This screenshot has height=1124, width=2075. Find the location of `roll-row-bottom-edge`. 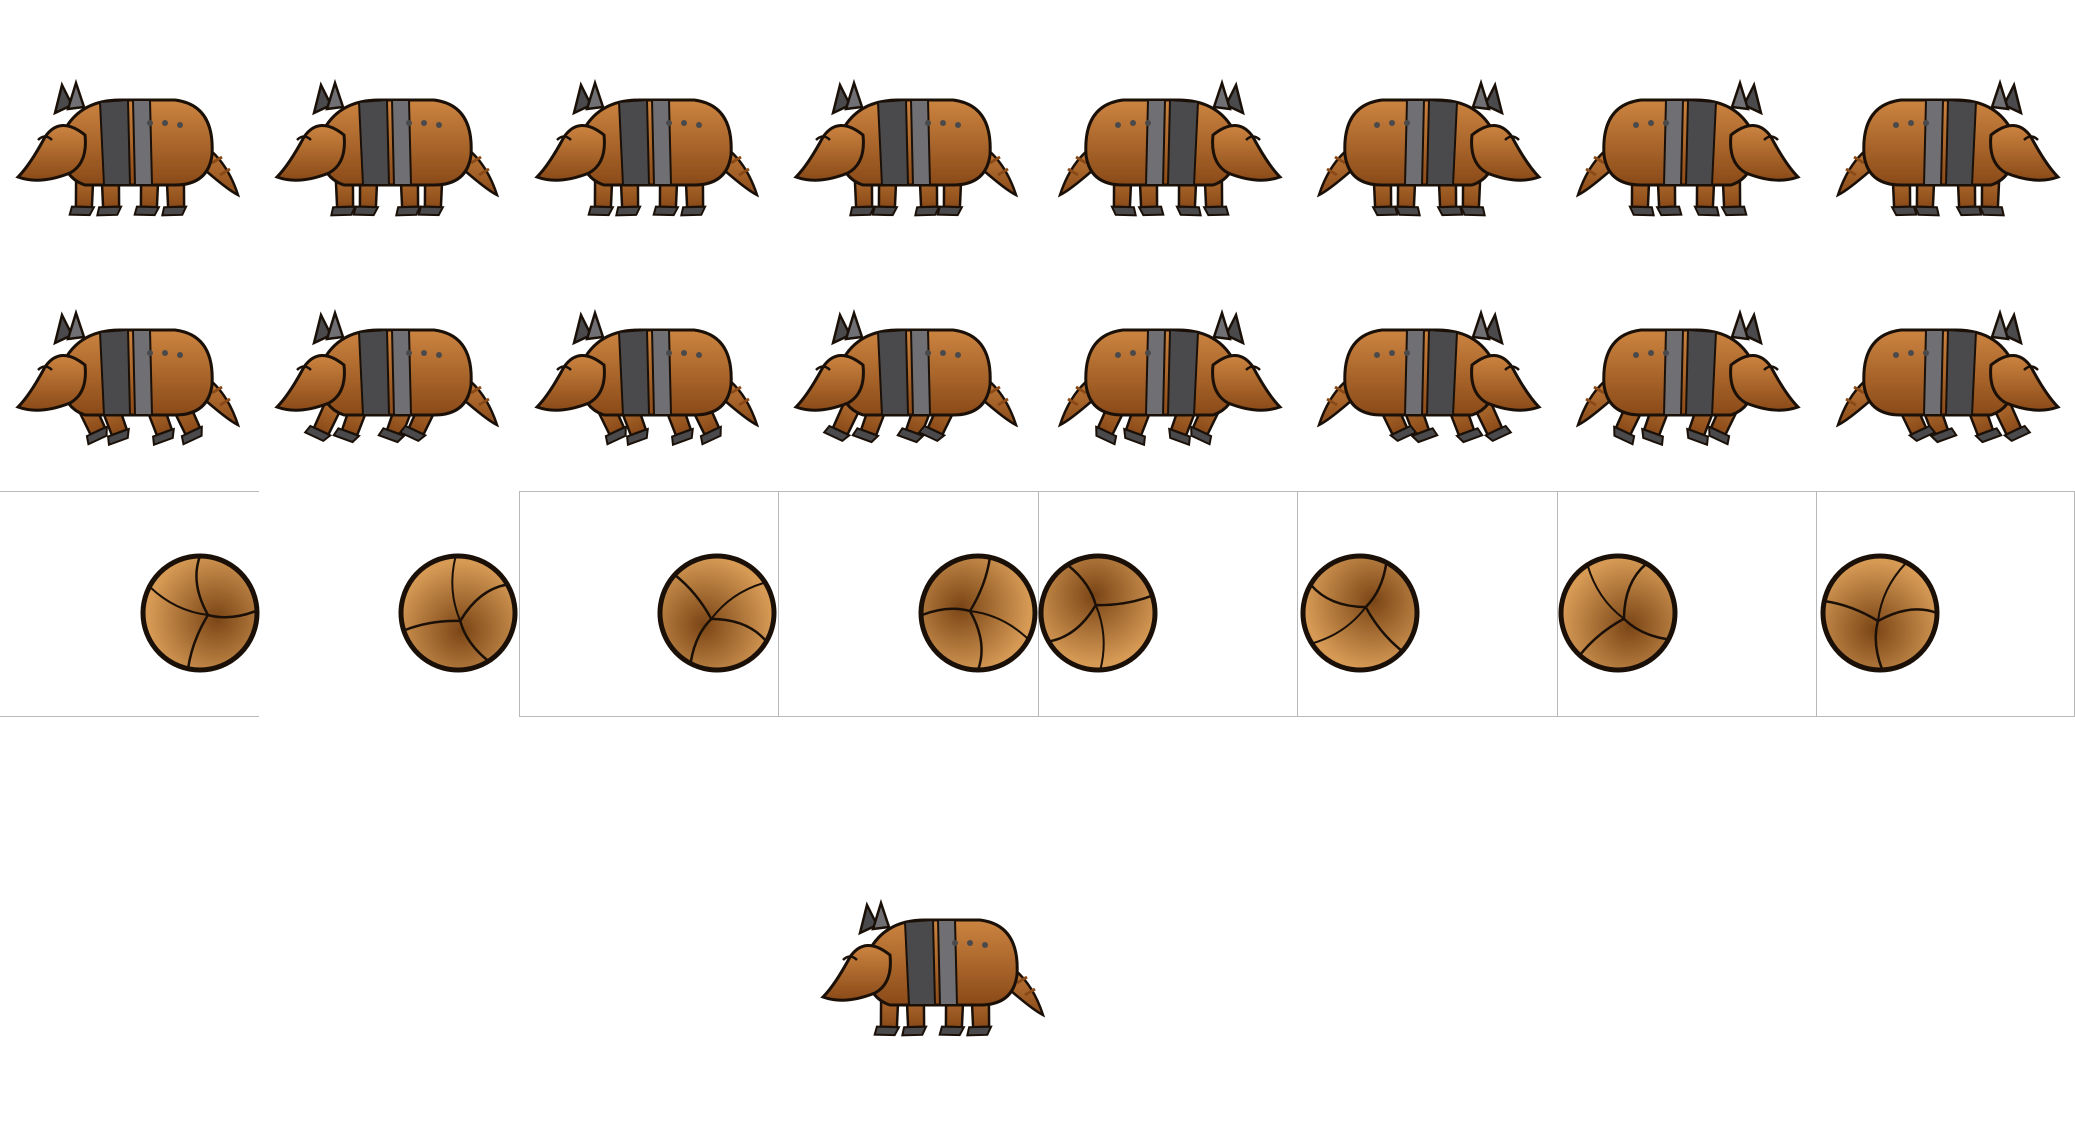

roll-row-bottom-edge is located at coordinates (129, 716).